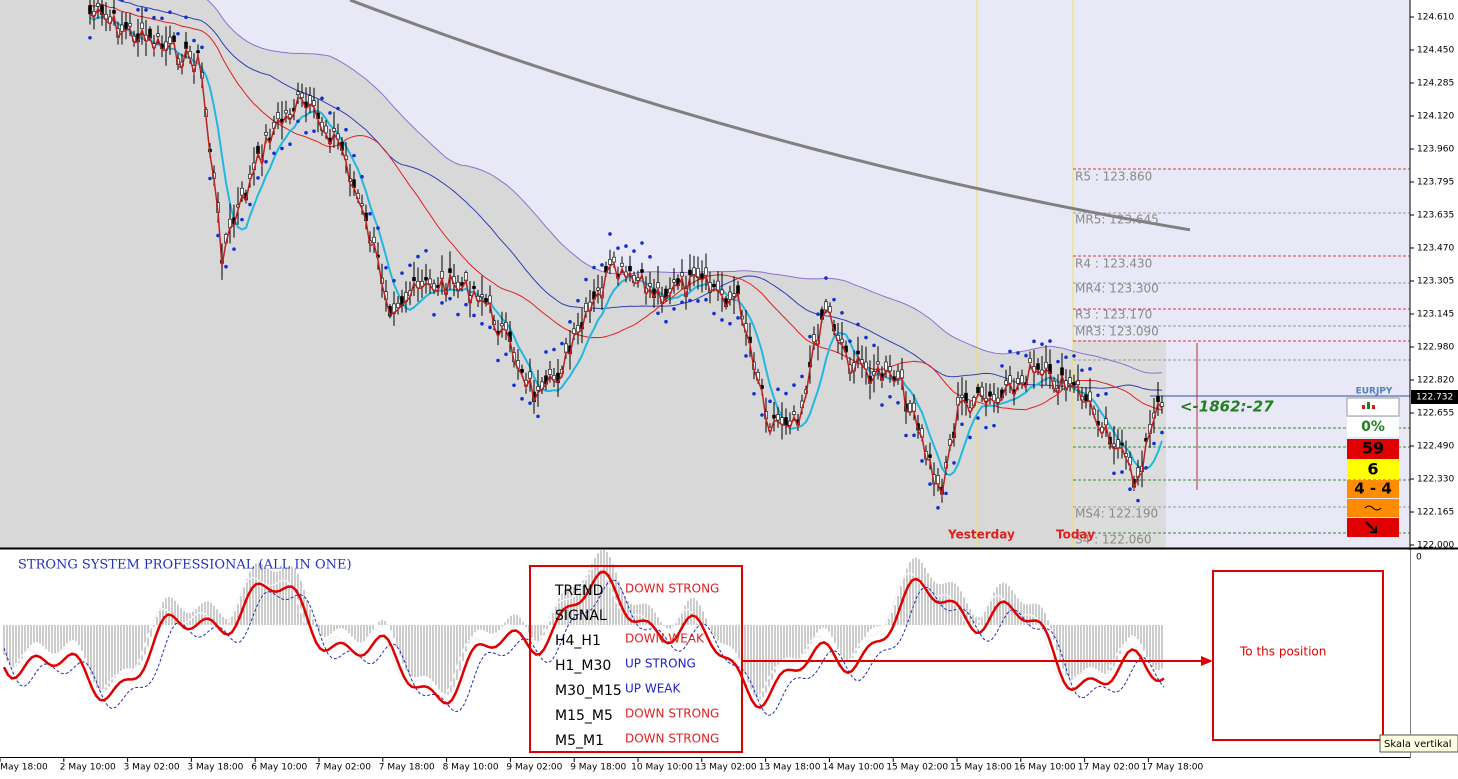 Image resolution: width=1458 pixels, height=779 pixels. Describe the element at coordinates (1117, 220) in the screenshot. I see `pivot-label: MR5: 123.645` at that location.